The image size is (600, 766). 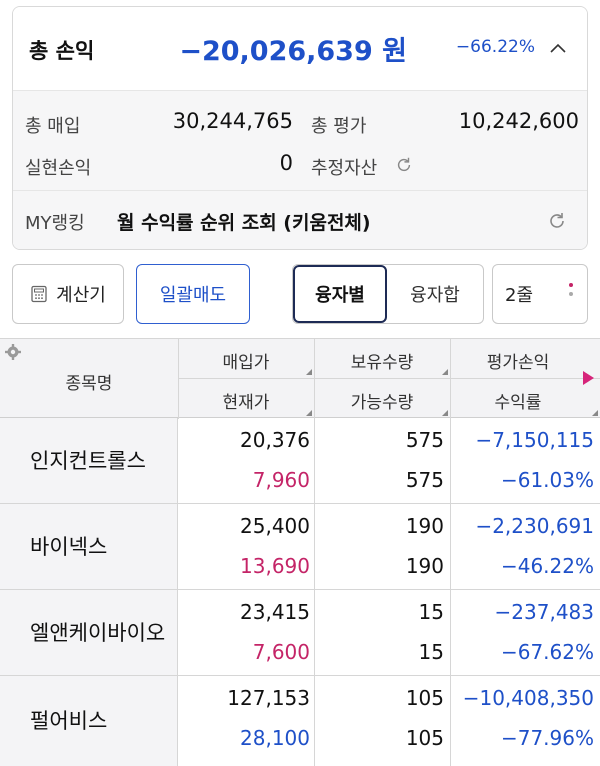 I want to click on eval-pl: −7,150,115, so click(x=534, y=440).